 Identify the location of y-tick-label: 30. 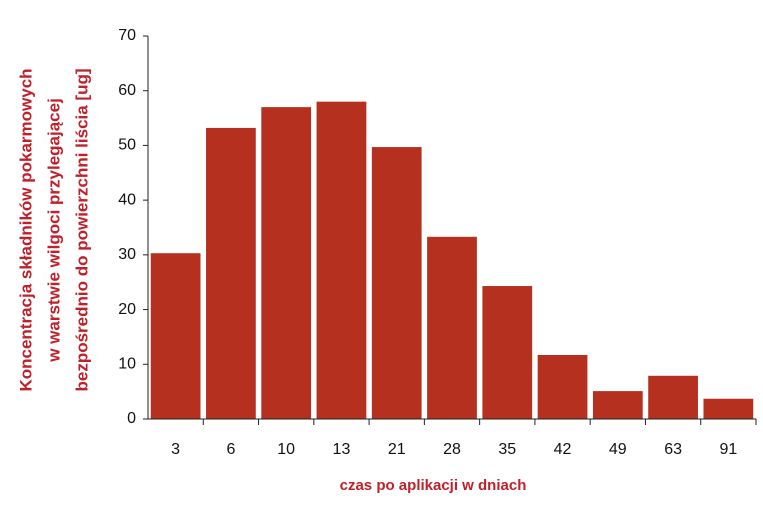
(127, 254).